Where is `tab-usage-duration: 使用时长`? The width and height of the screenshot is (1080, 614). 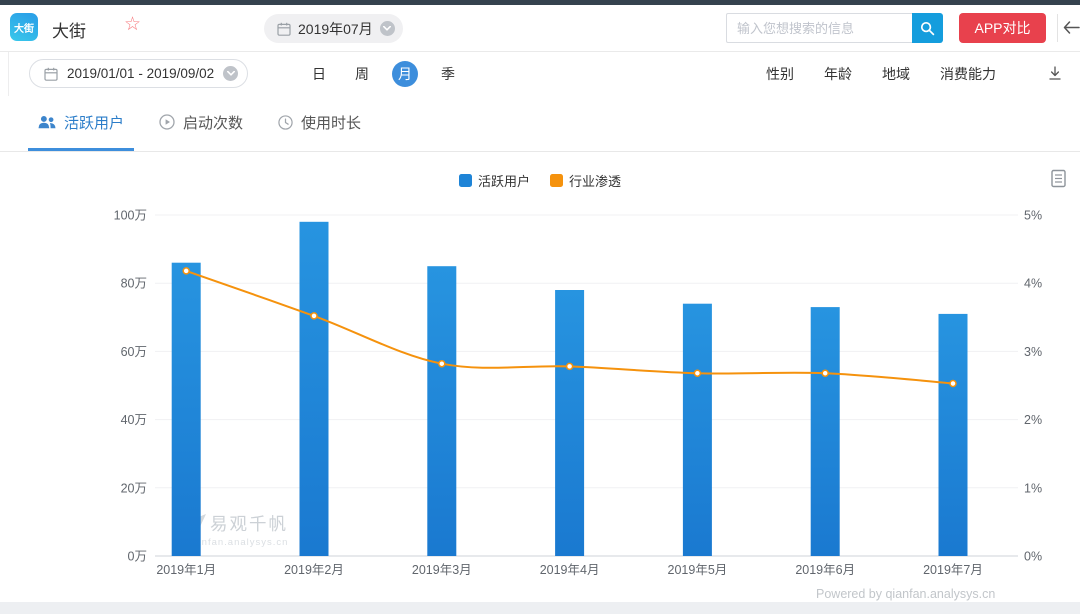 tab-usage-duration: 使用时长 is located at coordinates (319, 123).